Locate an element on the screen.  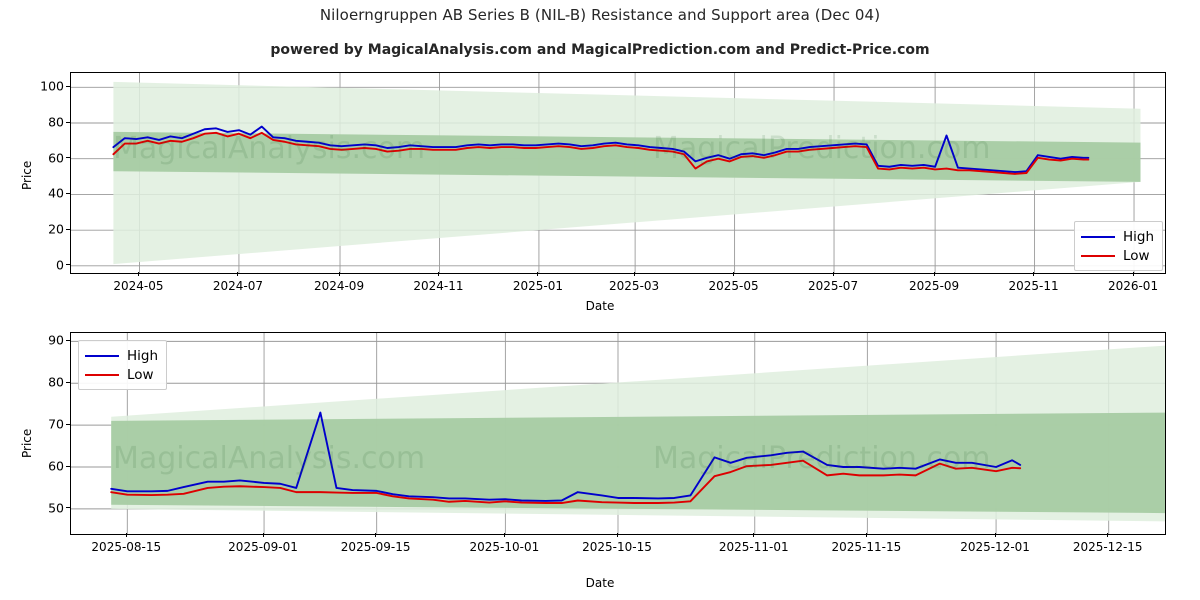
x-tick-label: 2025-11-01 is located at coordinates (753, 547).